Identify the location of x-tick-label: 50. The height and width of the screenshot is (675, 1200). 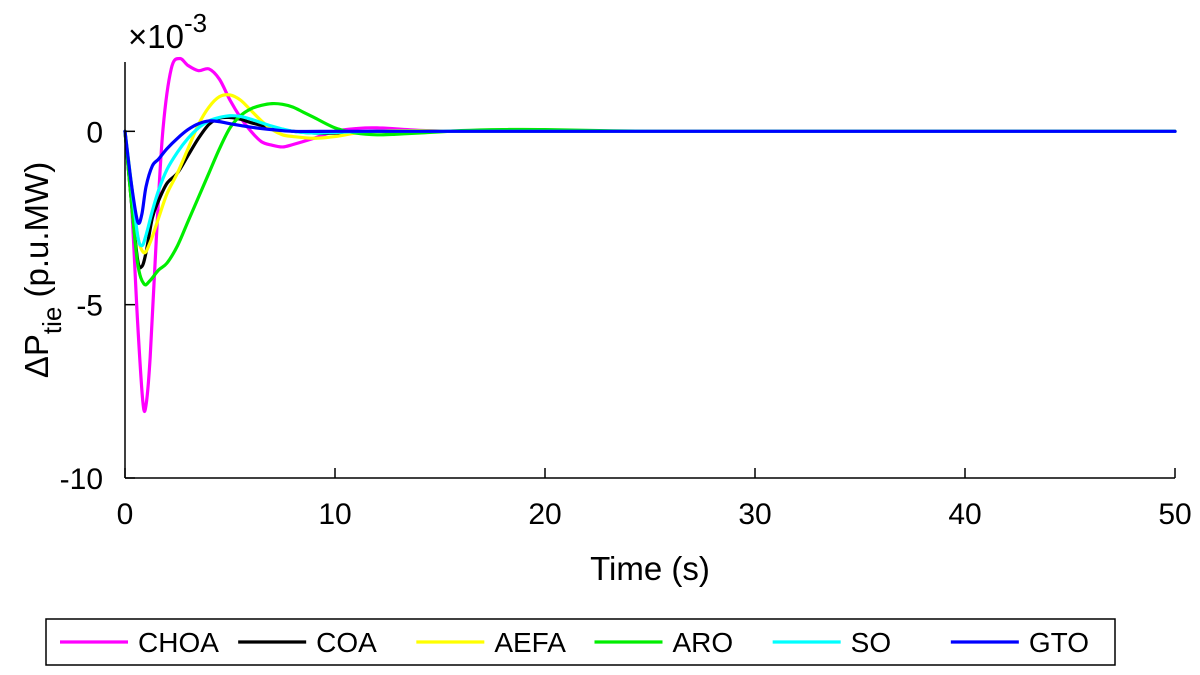
(1174, 514).